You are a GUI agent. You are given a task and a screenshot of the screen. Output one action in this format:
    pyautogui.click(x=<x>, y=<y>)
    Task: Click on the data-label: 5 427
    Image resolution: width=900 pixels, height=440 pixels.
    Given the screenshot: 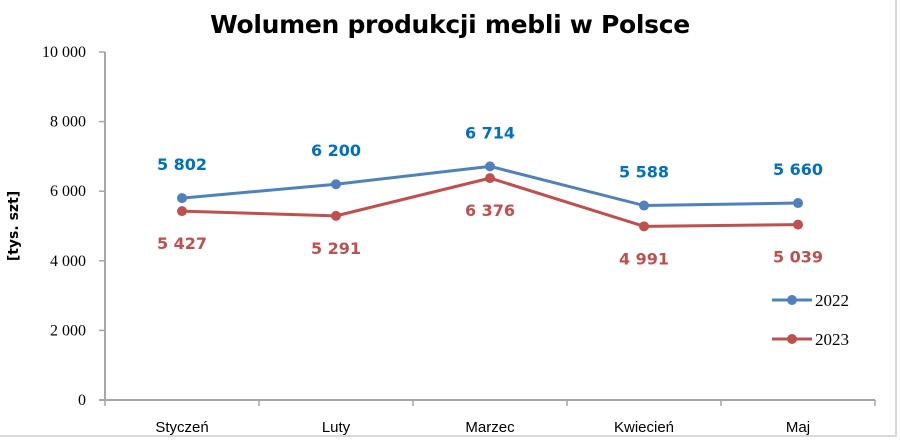 What is the action you would take?
    pyautogui.click(x=182, y=243)
    